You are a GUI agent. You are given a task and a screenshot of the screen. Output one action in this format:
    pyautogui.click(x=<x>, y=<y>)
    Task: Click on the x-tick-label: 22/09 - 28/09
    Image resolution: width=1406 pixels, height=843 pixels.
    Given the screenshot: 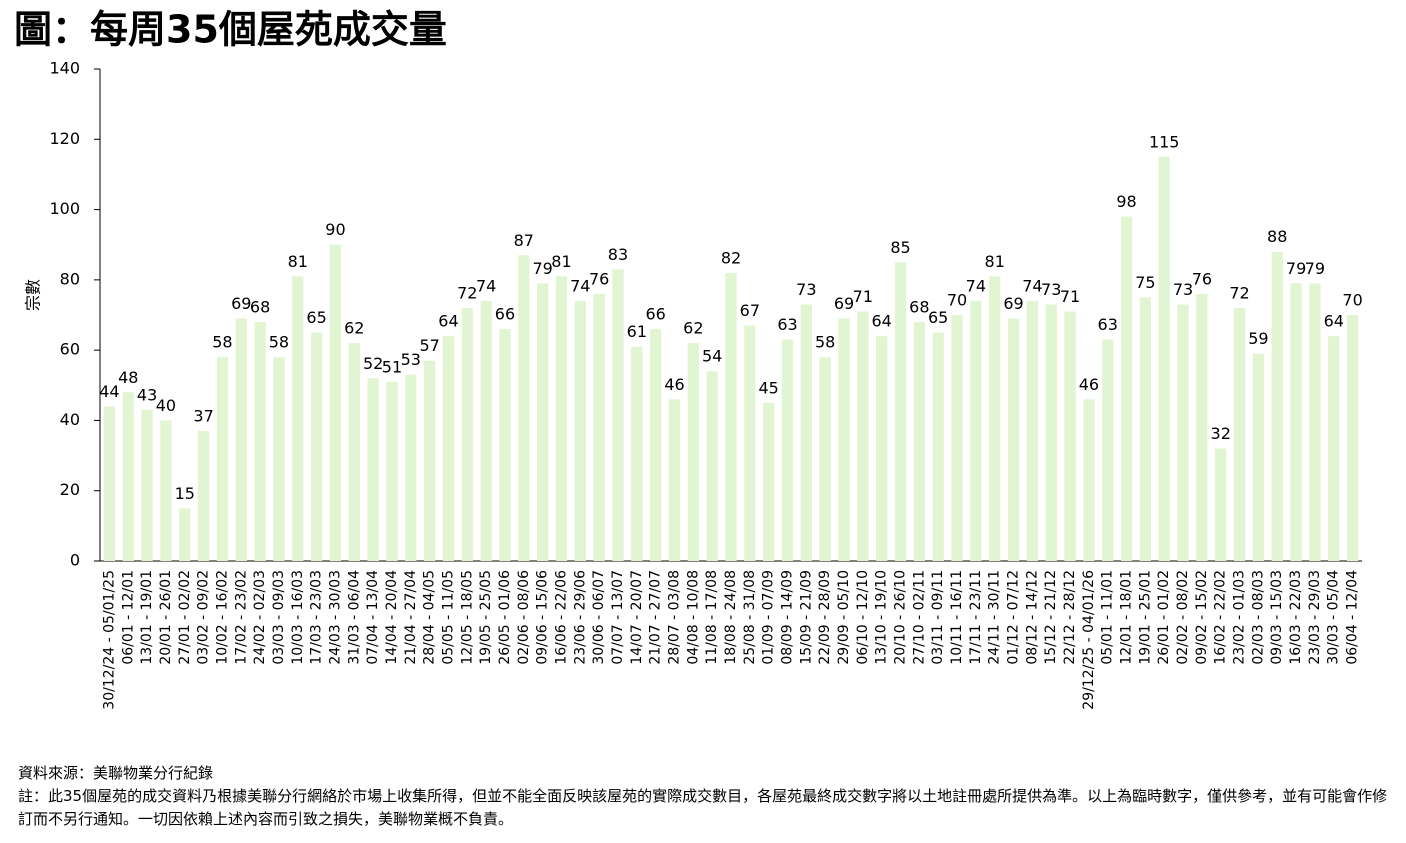 What is the action you would take?
    pyautogui.click(x=825, y=617)
    